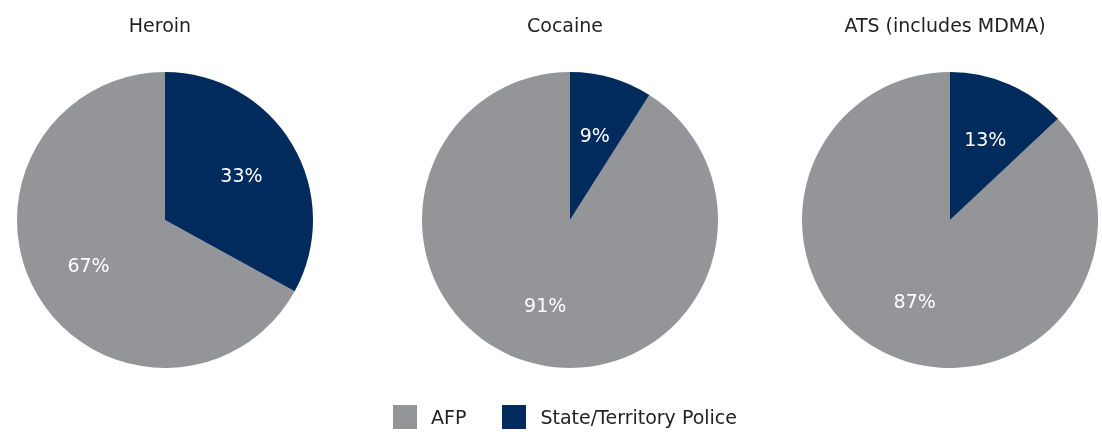  I want to click on data-label: 91%, so click(545, 305).